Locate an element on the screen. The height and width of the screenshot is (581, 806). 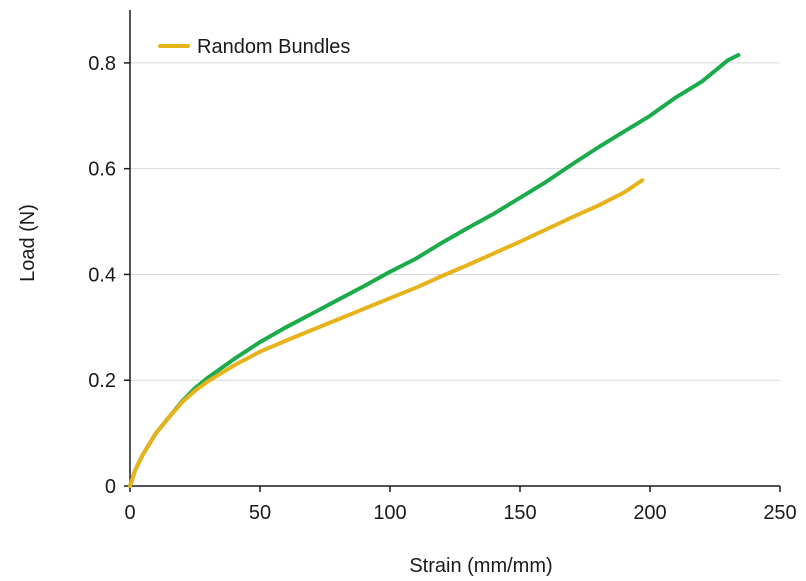
y-tick-label: 0.2 is located at coordinates (102, 381).